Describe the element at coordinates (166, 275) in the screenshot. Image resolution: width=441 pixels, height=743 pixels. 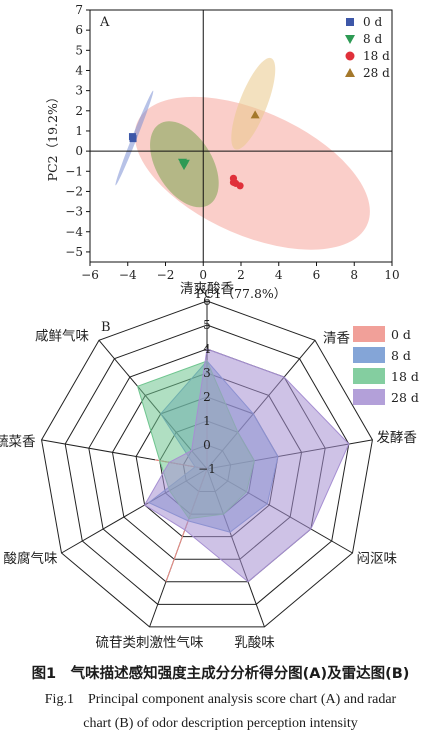
I see `pca-x-tick-label: −2` at that location.